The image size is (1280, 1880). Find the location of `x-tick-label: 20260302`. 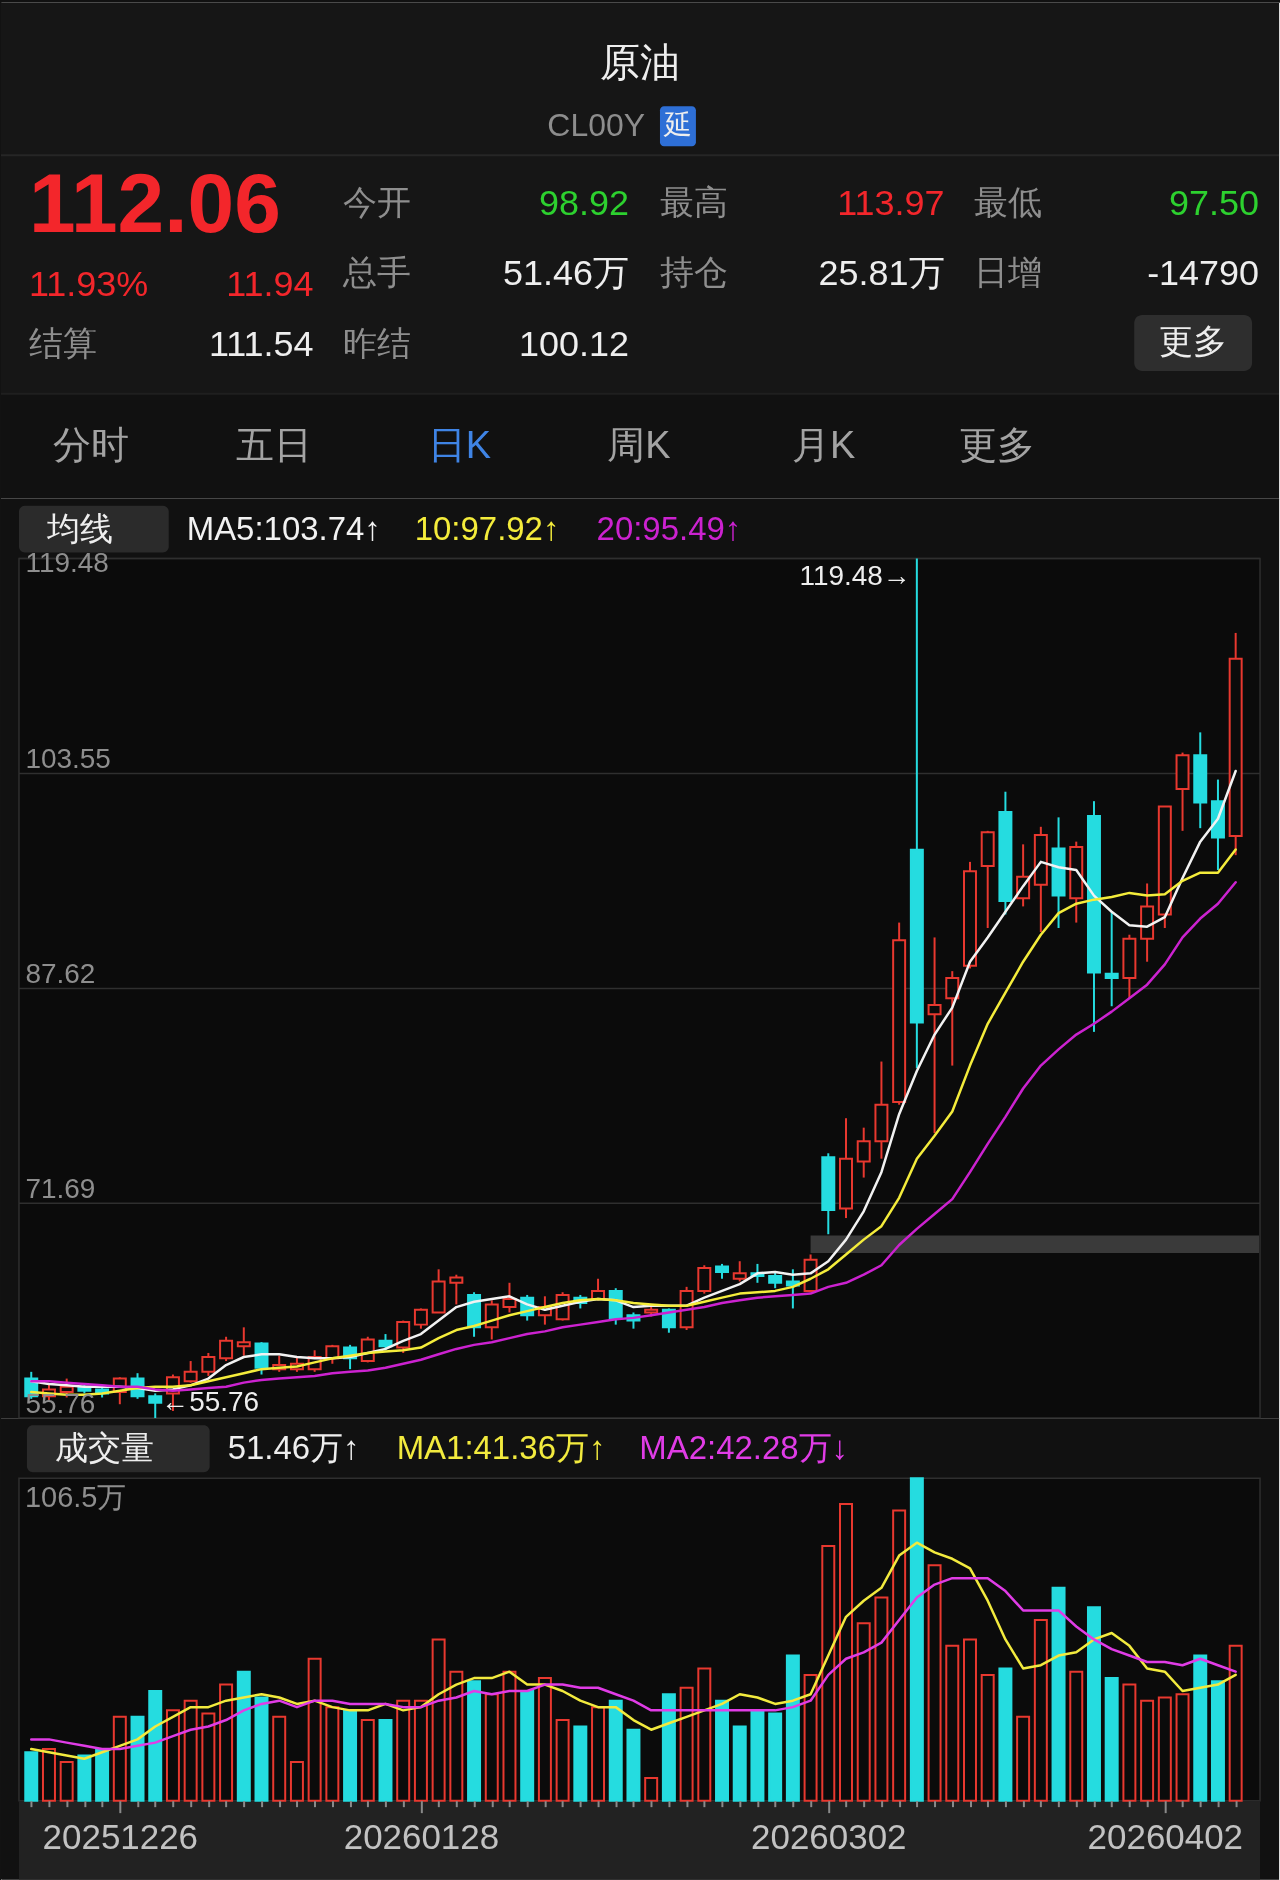

x-tick-label: 20260302 is located at coordinates (829, 1837).